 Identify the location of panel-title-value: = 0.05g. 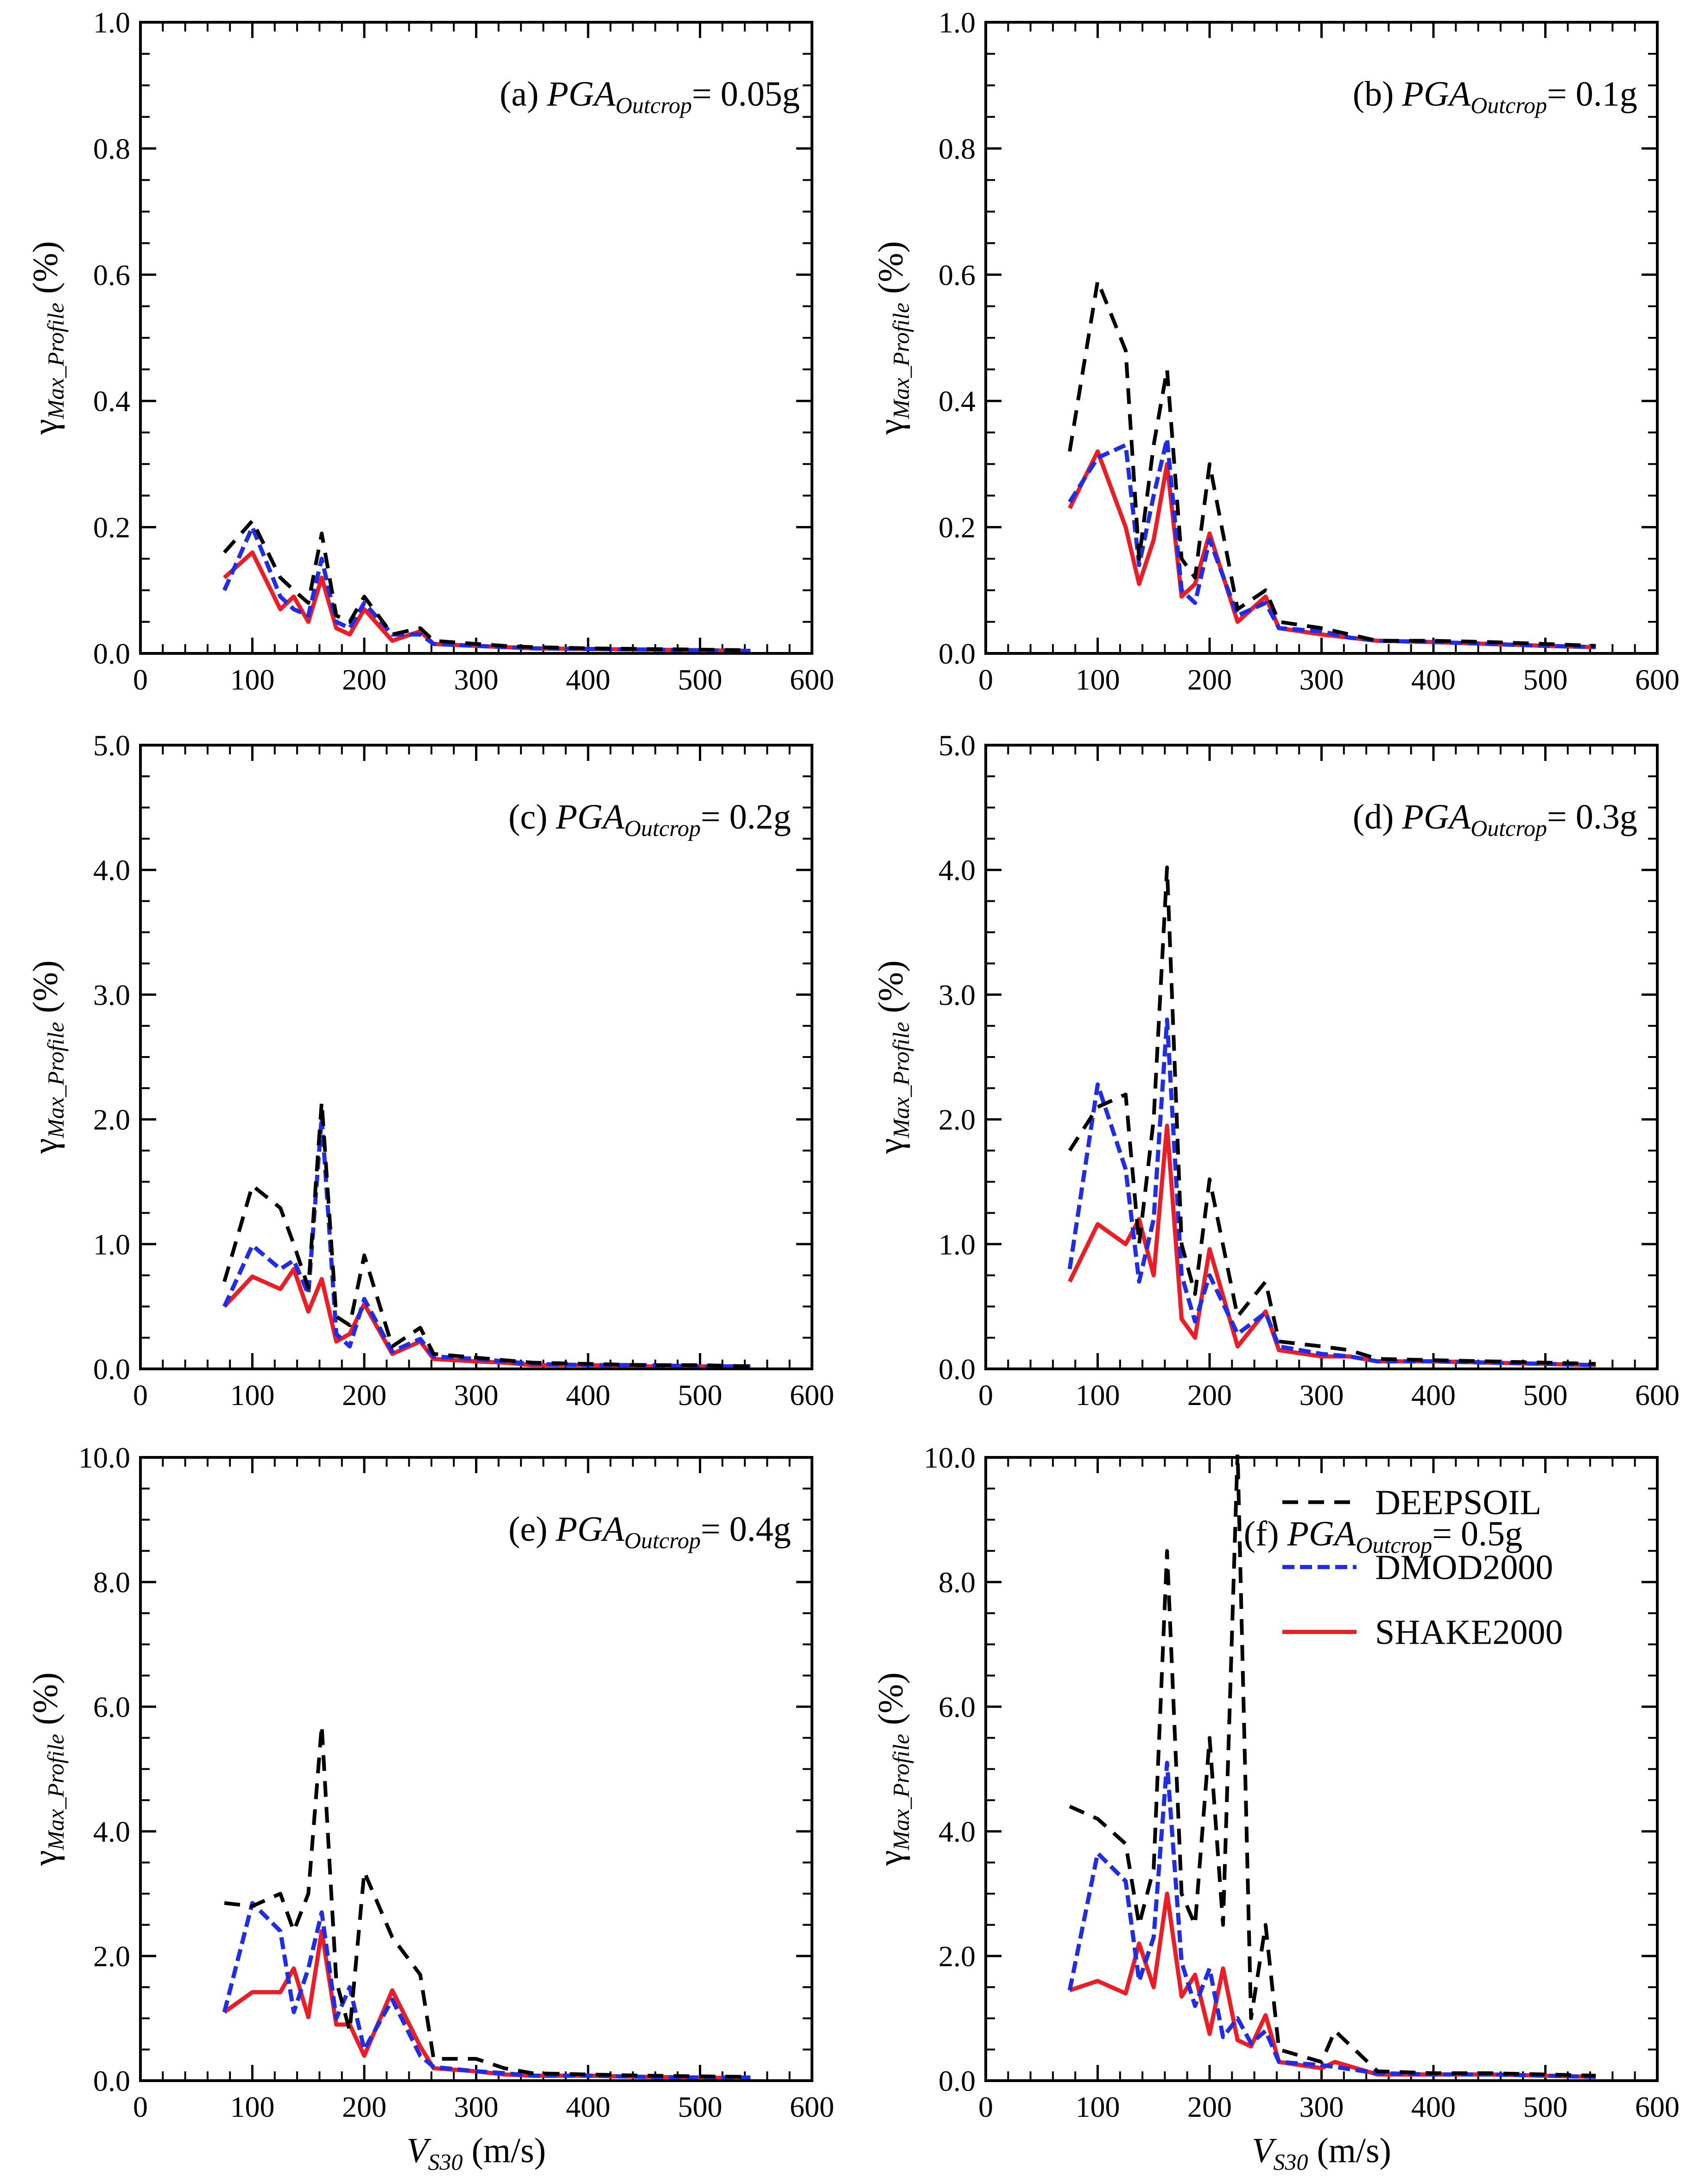
(746, 94).